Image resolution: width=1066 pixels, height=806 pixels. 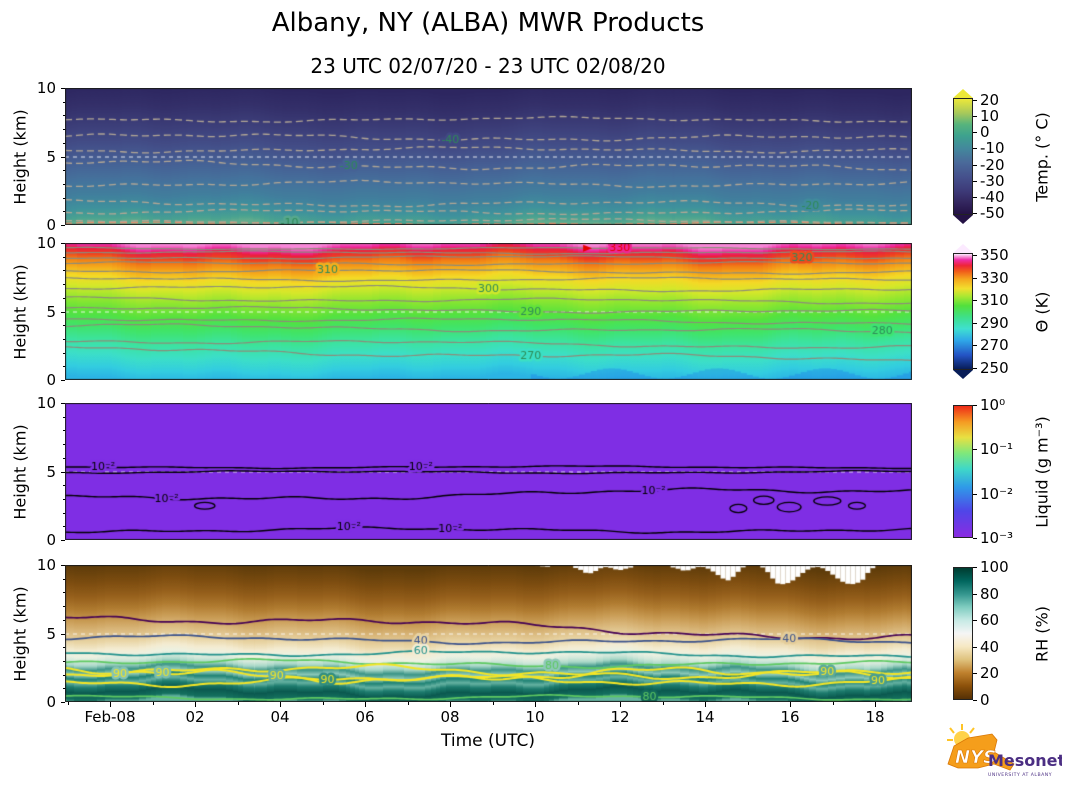 I want to click on colorbar-title: Θ (K), so click(x=1041, y=311).